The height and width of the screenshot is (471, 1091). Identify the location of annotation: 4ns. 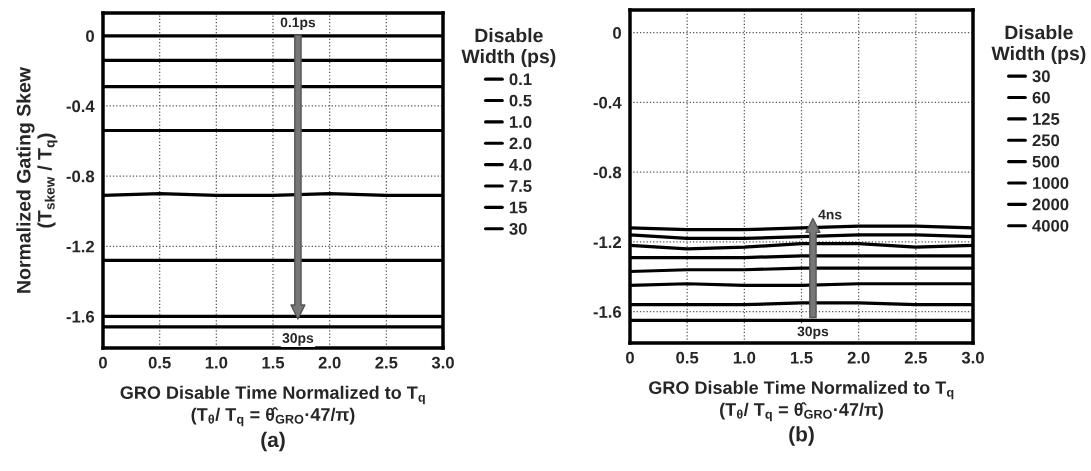
(830, 214).